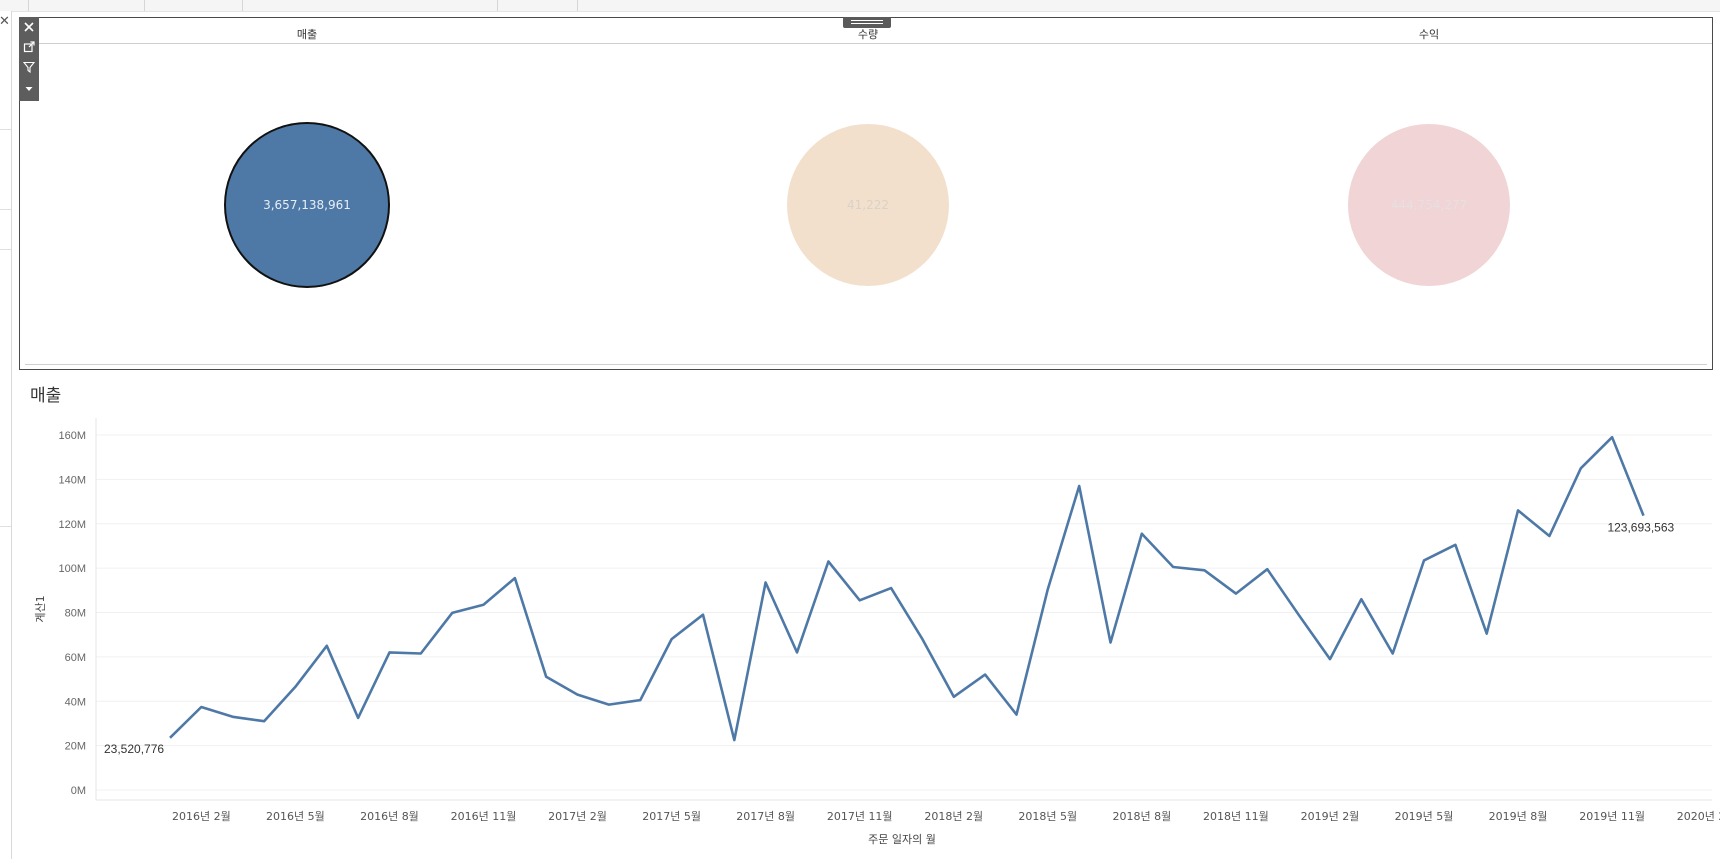  Describe the element at coordinates (29, 27) in the screenshot. I see `close-icon` at that location.